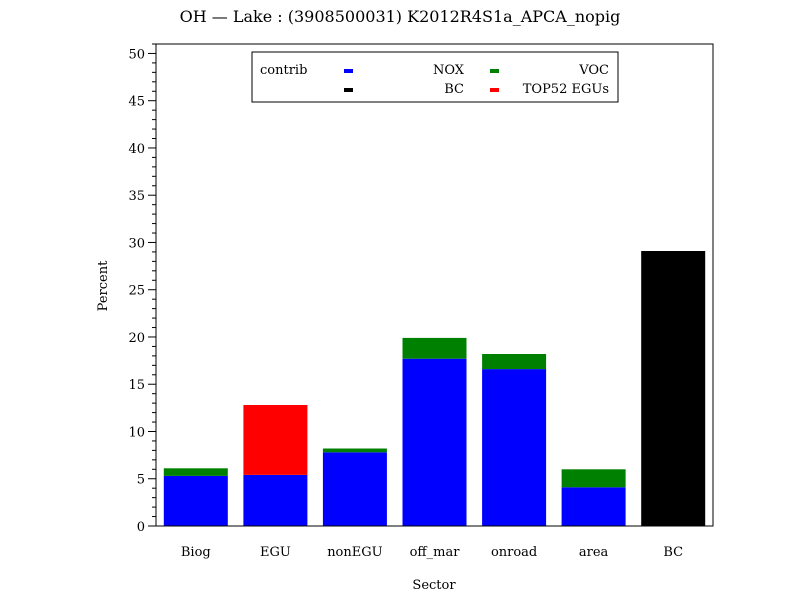  I want to click on x-tick-label: Biog, so click(196, 552).